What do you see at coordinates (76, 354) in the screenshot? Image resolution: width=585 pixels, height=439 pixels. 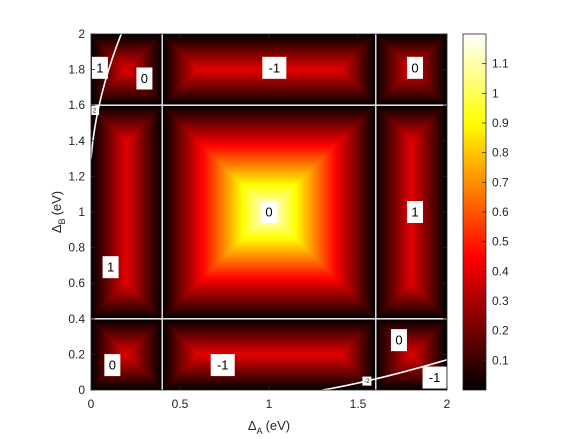 I see `y-tick-label: 0.2` at bounding box center [76, 354].